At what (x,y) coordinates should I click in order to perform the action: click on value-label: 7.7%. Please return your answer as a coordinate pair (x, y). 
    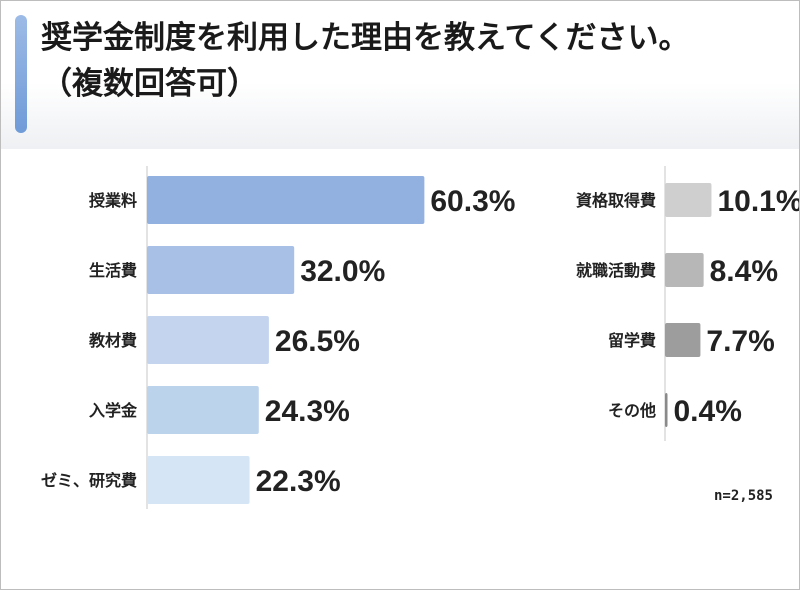
    Looking at the image, I should click on (740, 341).